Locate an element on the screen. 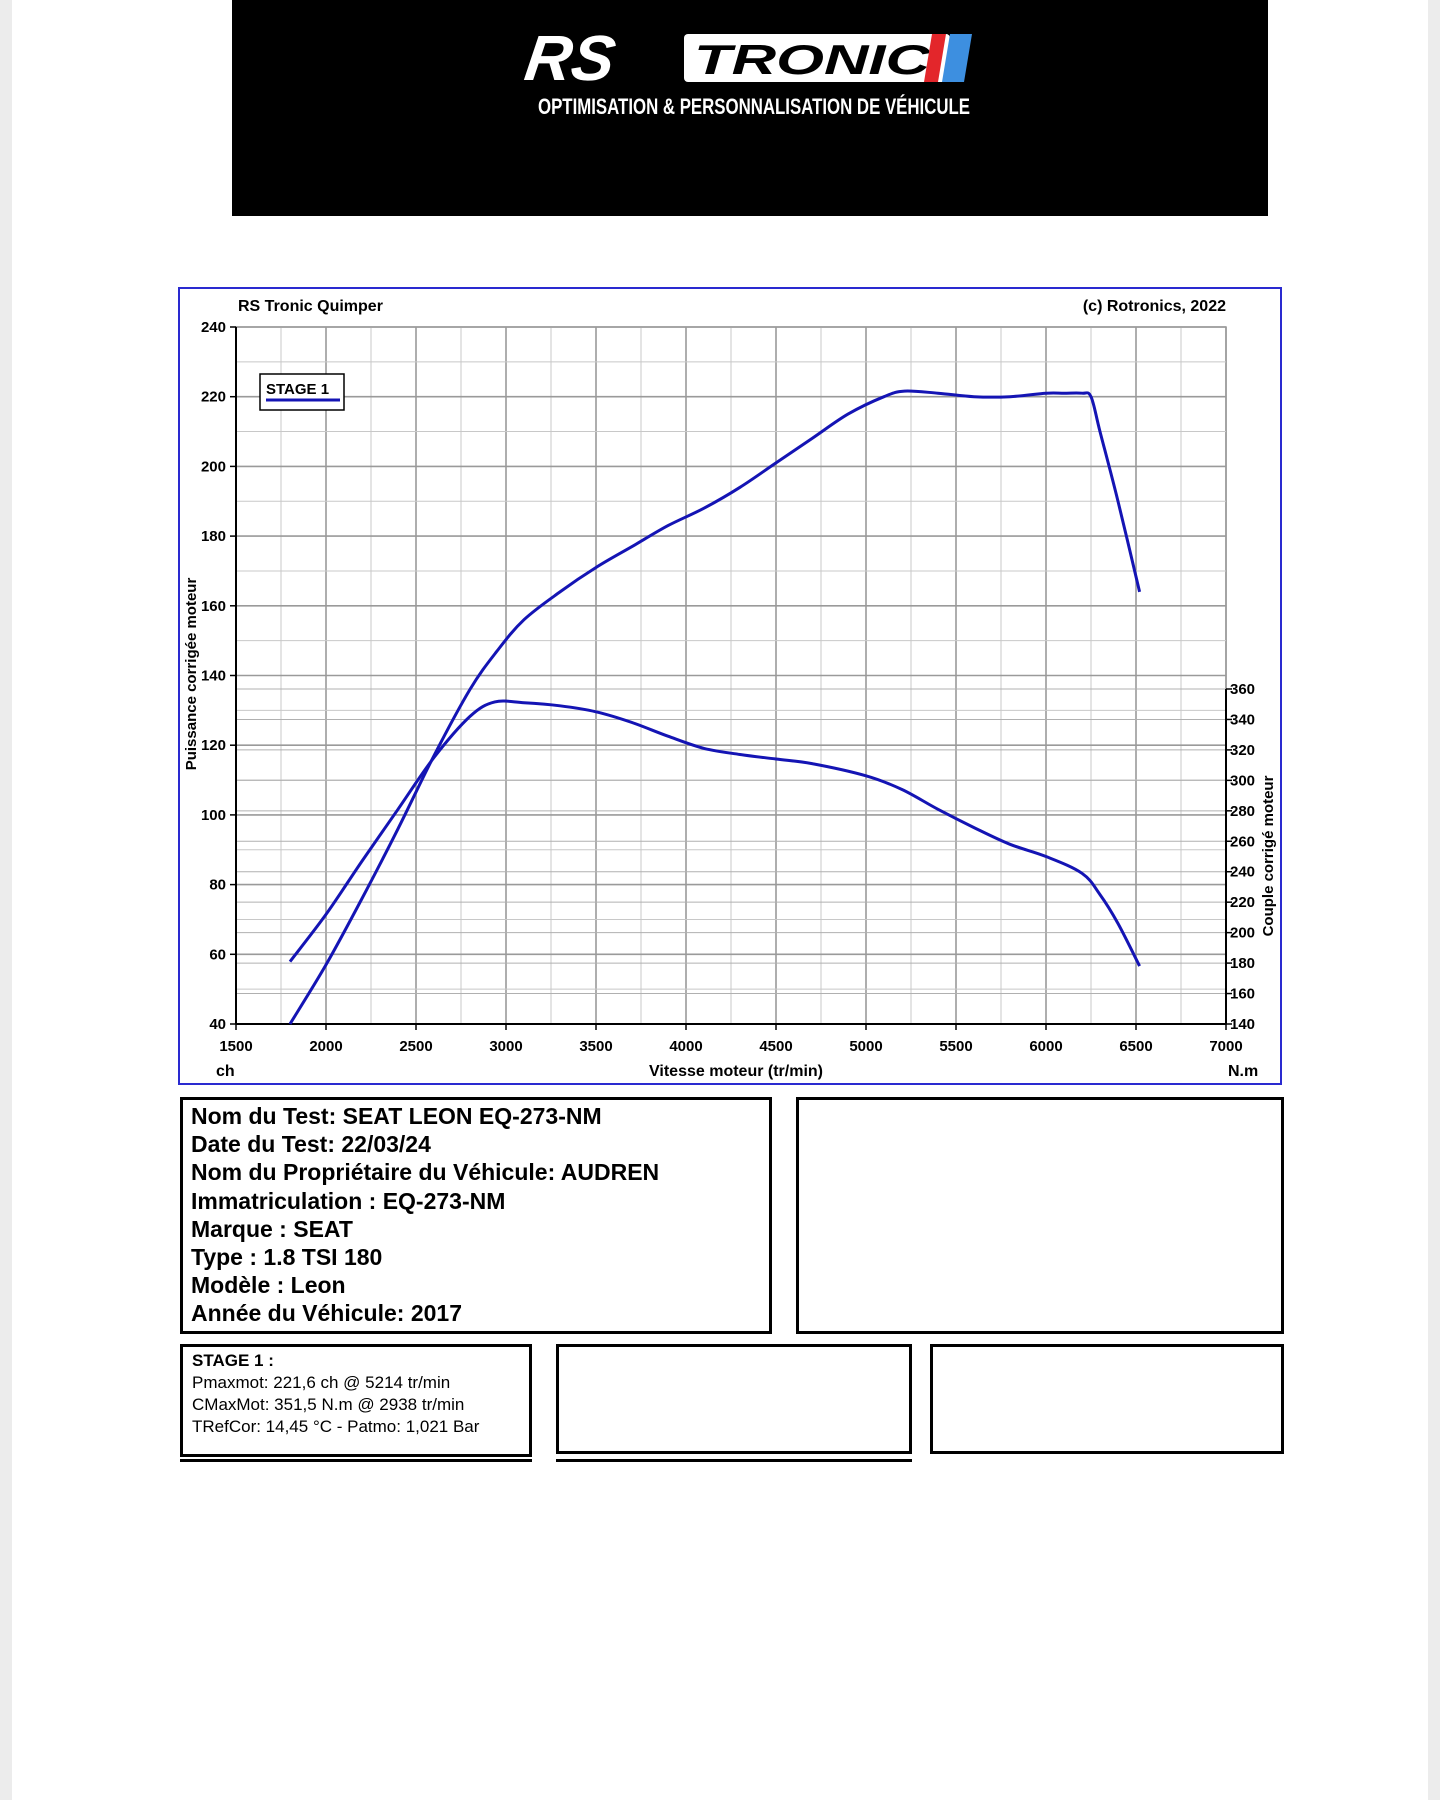  y-right-tick-label: 240 is located at coordinates (1242, 872).